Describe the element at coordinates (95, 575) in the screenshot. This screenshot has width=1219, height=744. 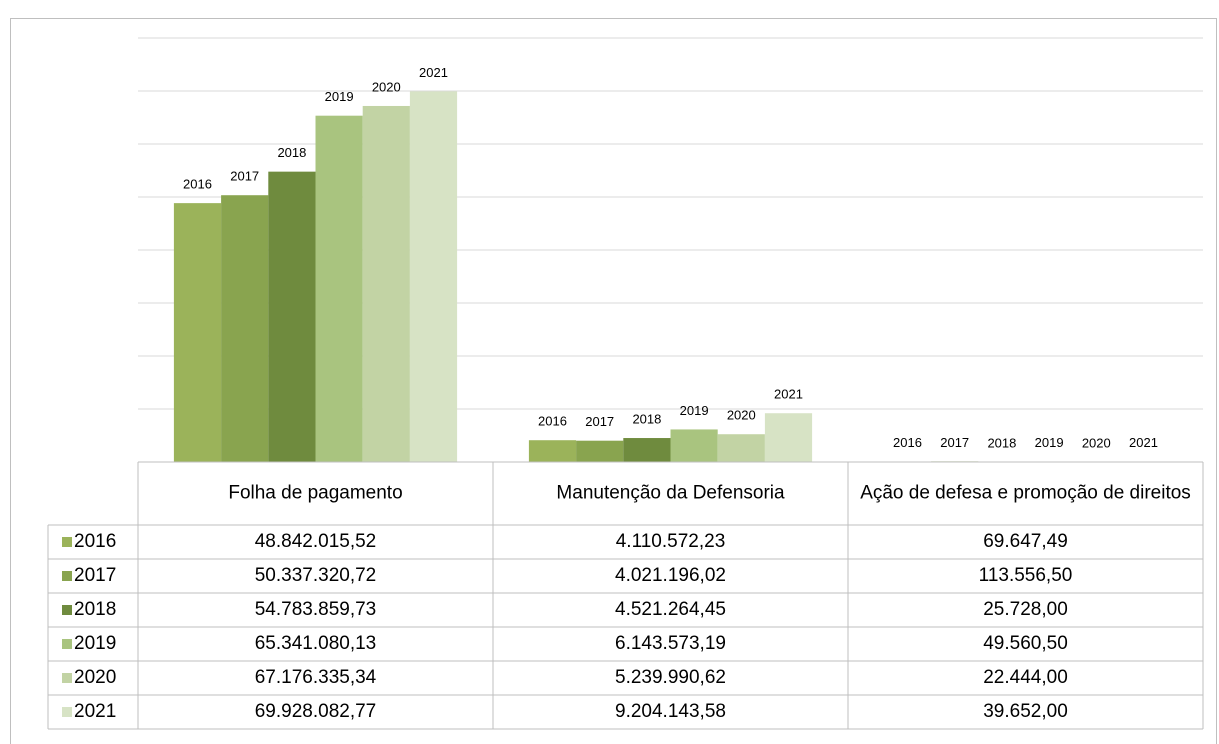
I see `legend-label: 2017` at that location.